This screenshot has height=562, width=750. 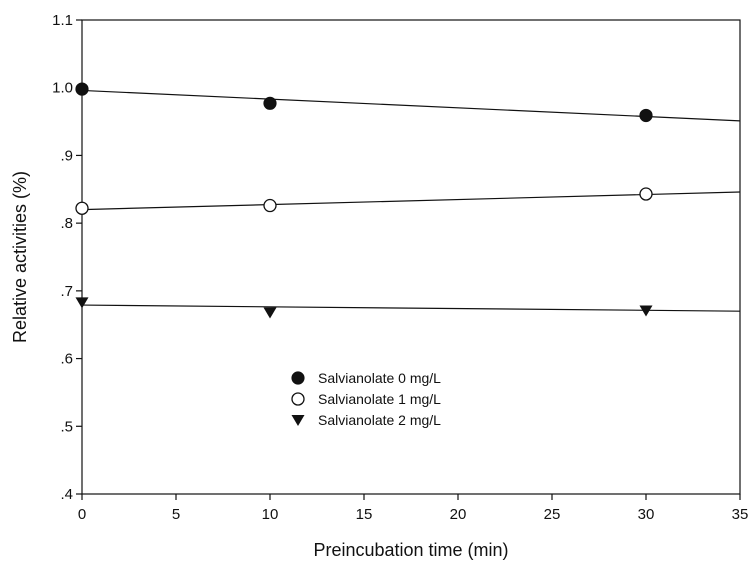 What do you see at coordinates (646, 514) in the screenshot?
I see `x-tick-label: 30` at bounding box center [646, 514].